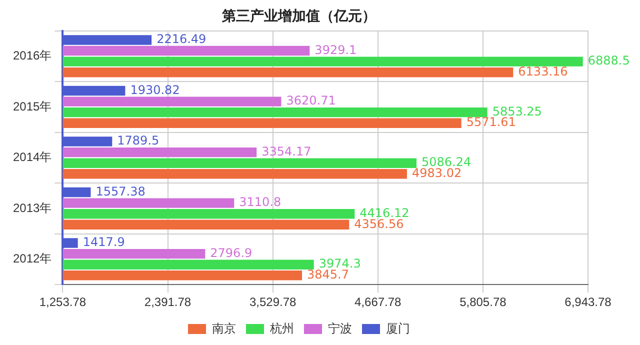 This screenshot has width=640, height=345. I want to click on chart-title: 第三产业增加值（亿元）, so click(298, 15).